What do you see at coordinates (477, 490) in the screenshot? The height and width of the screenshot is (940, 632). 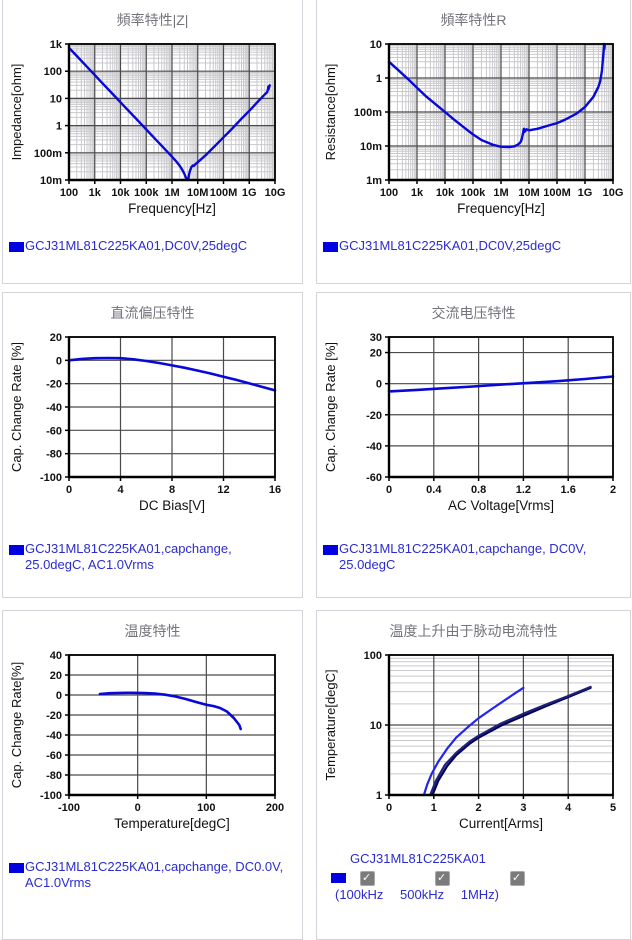 I see `svg-text: 0.8` at bounding box center [477, 490].